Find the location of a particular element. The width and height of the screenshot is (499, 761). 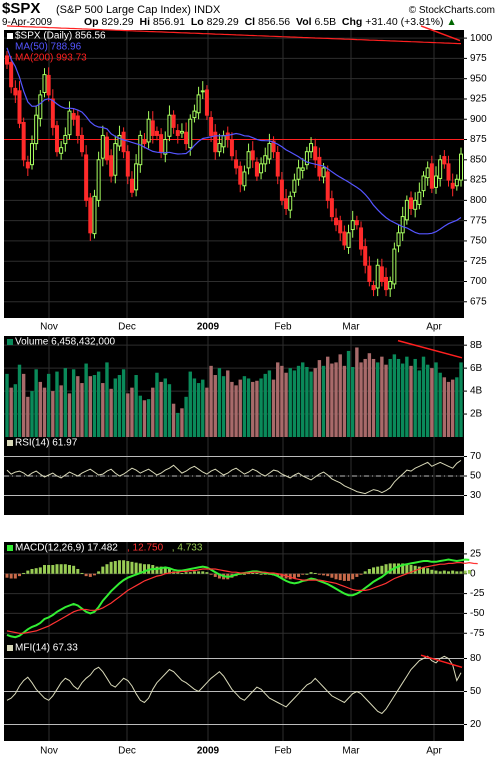

y-tick-label: 50 is located at coordinates (476, 691).